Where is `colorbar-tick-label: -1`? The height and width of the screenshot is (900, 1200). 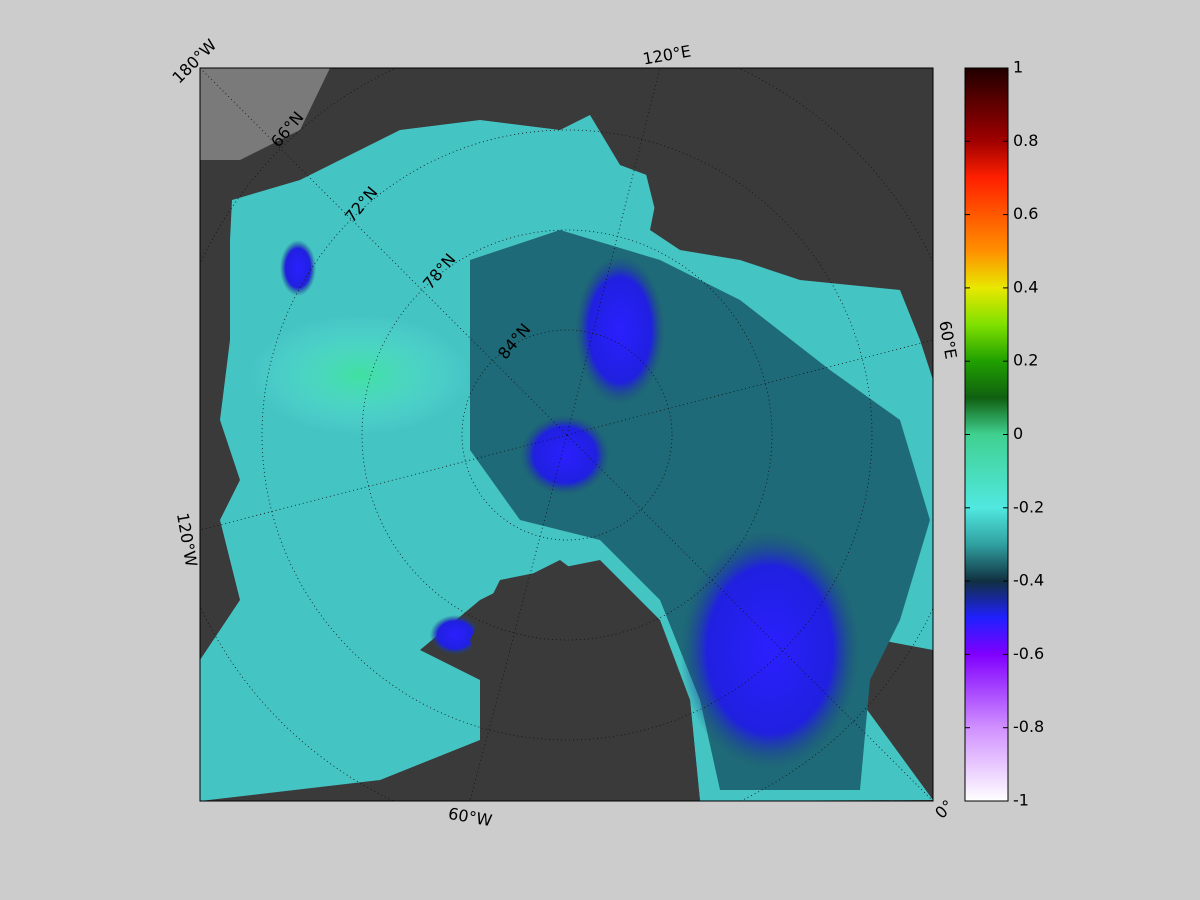 colorbar-tick-label: -1 is located at coordinates (1021, 800).